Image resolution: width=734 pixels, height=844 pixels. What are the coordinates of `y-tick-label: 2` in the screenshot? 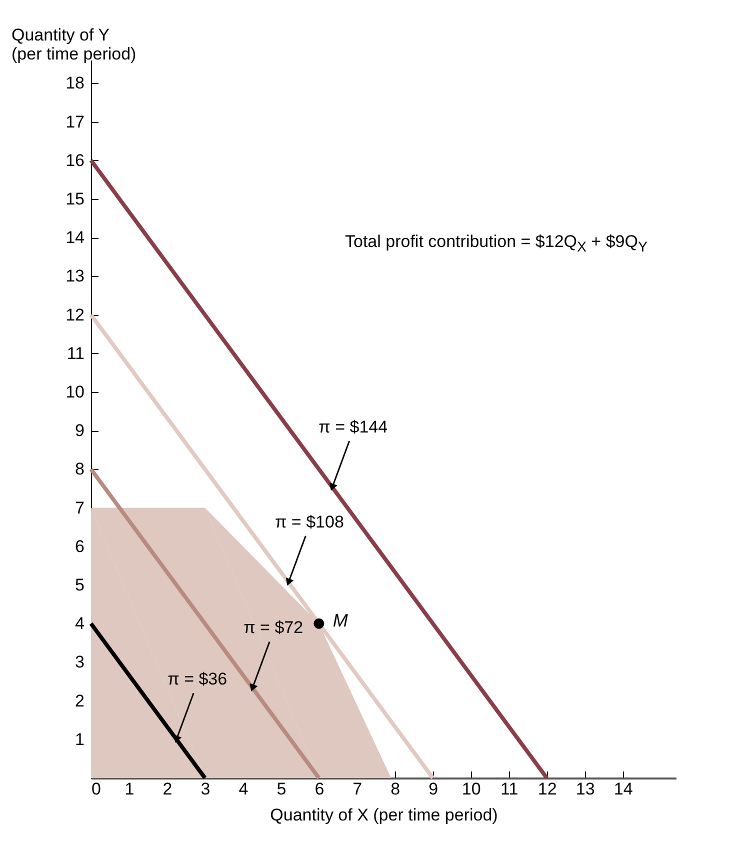 It's located at (79, 700).